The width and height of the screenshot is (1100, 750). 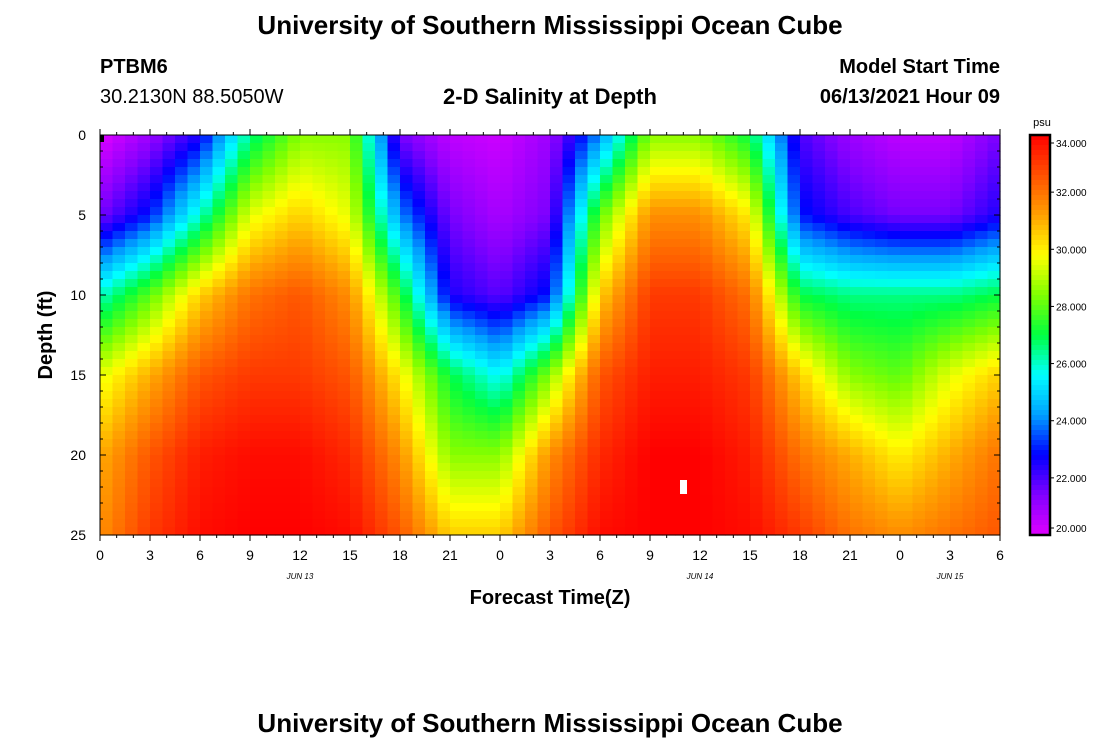 I want to click on origin-marker, so click(x=102, y=138).